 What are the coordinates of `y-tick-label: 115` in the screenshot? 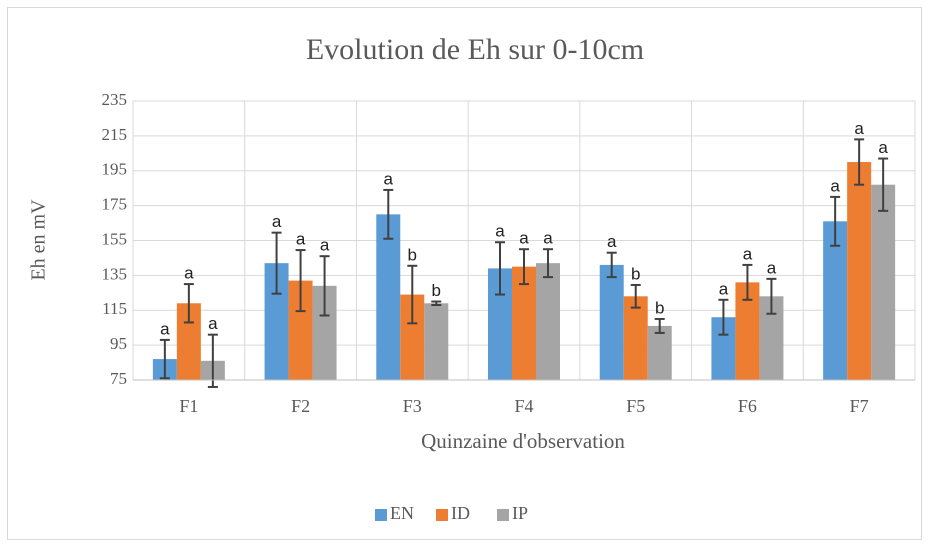 It's located at (114, 308).